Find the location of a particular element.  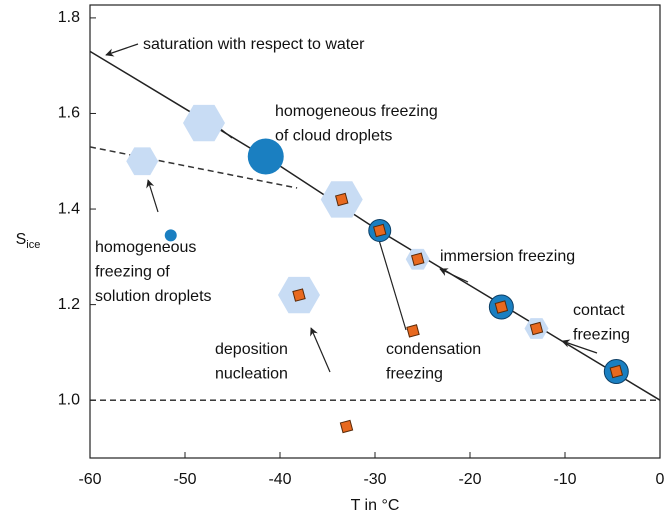

annotation: condensation is located at coordinates (433, 349).